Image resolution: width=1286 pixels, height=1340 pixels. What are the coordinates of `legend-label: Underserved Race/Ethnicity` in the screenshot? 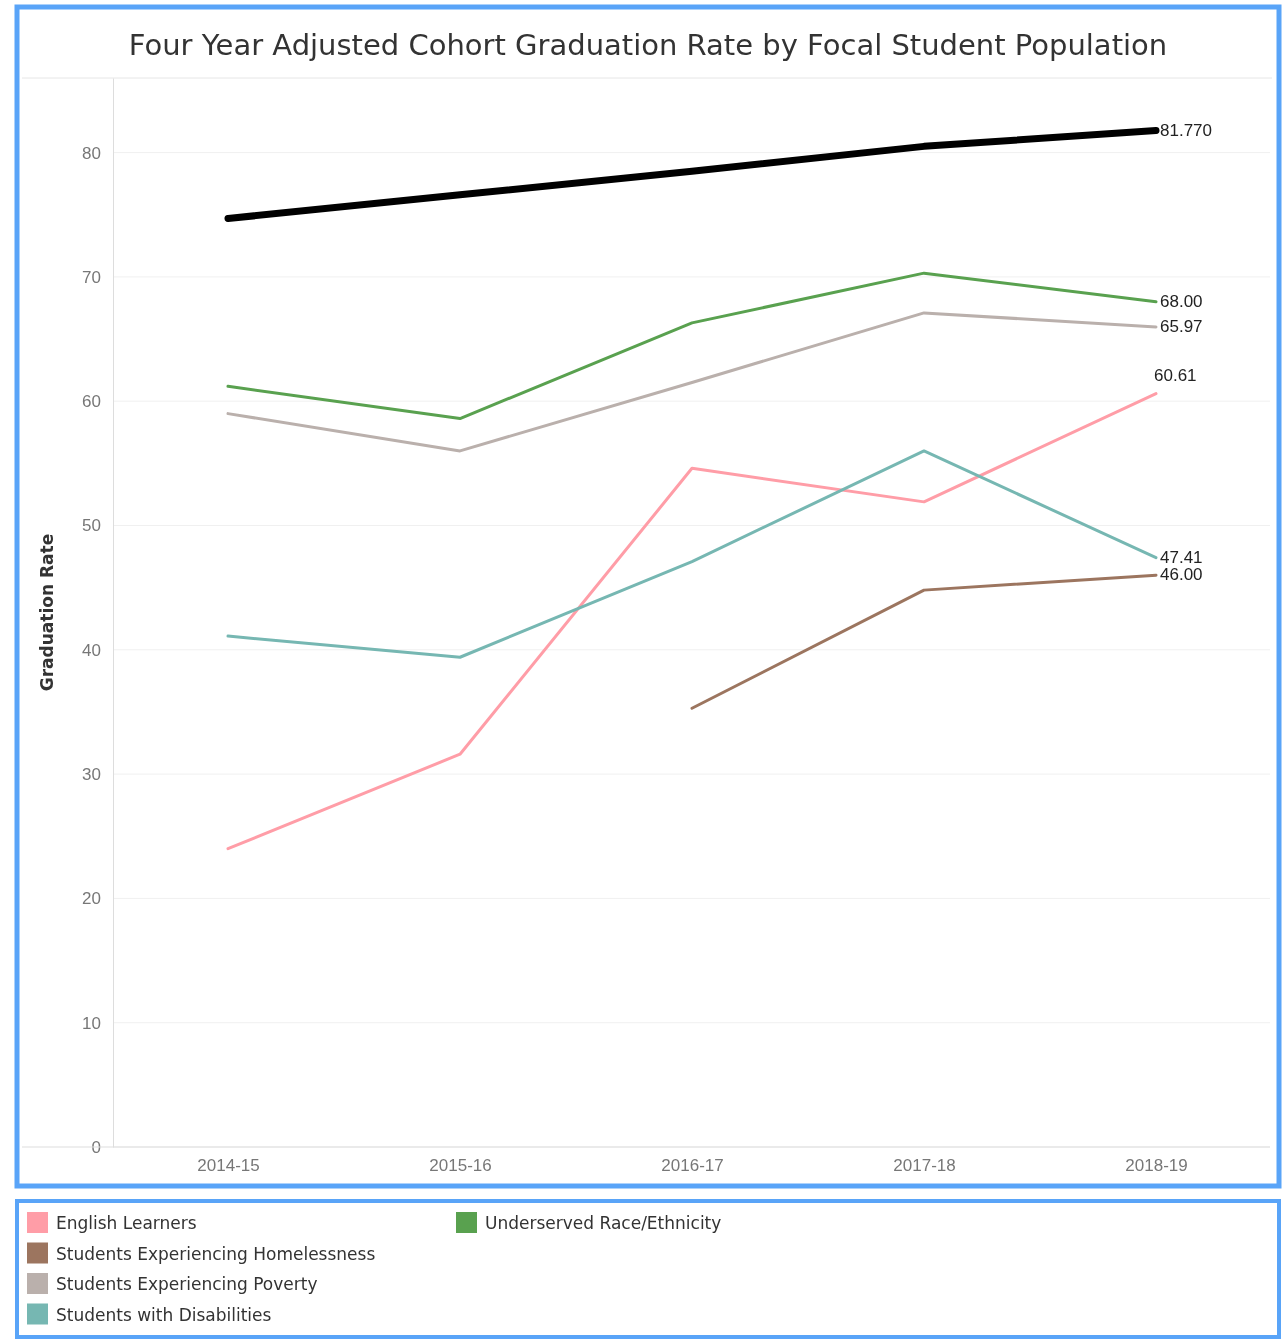 It's located at (603, 1223).